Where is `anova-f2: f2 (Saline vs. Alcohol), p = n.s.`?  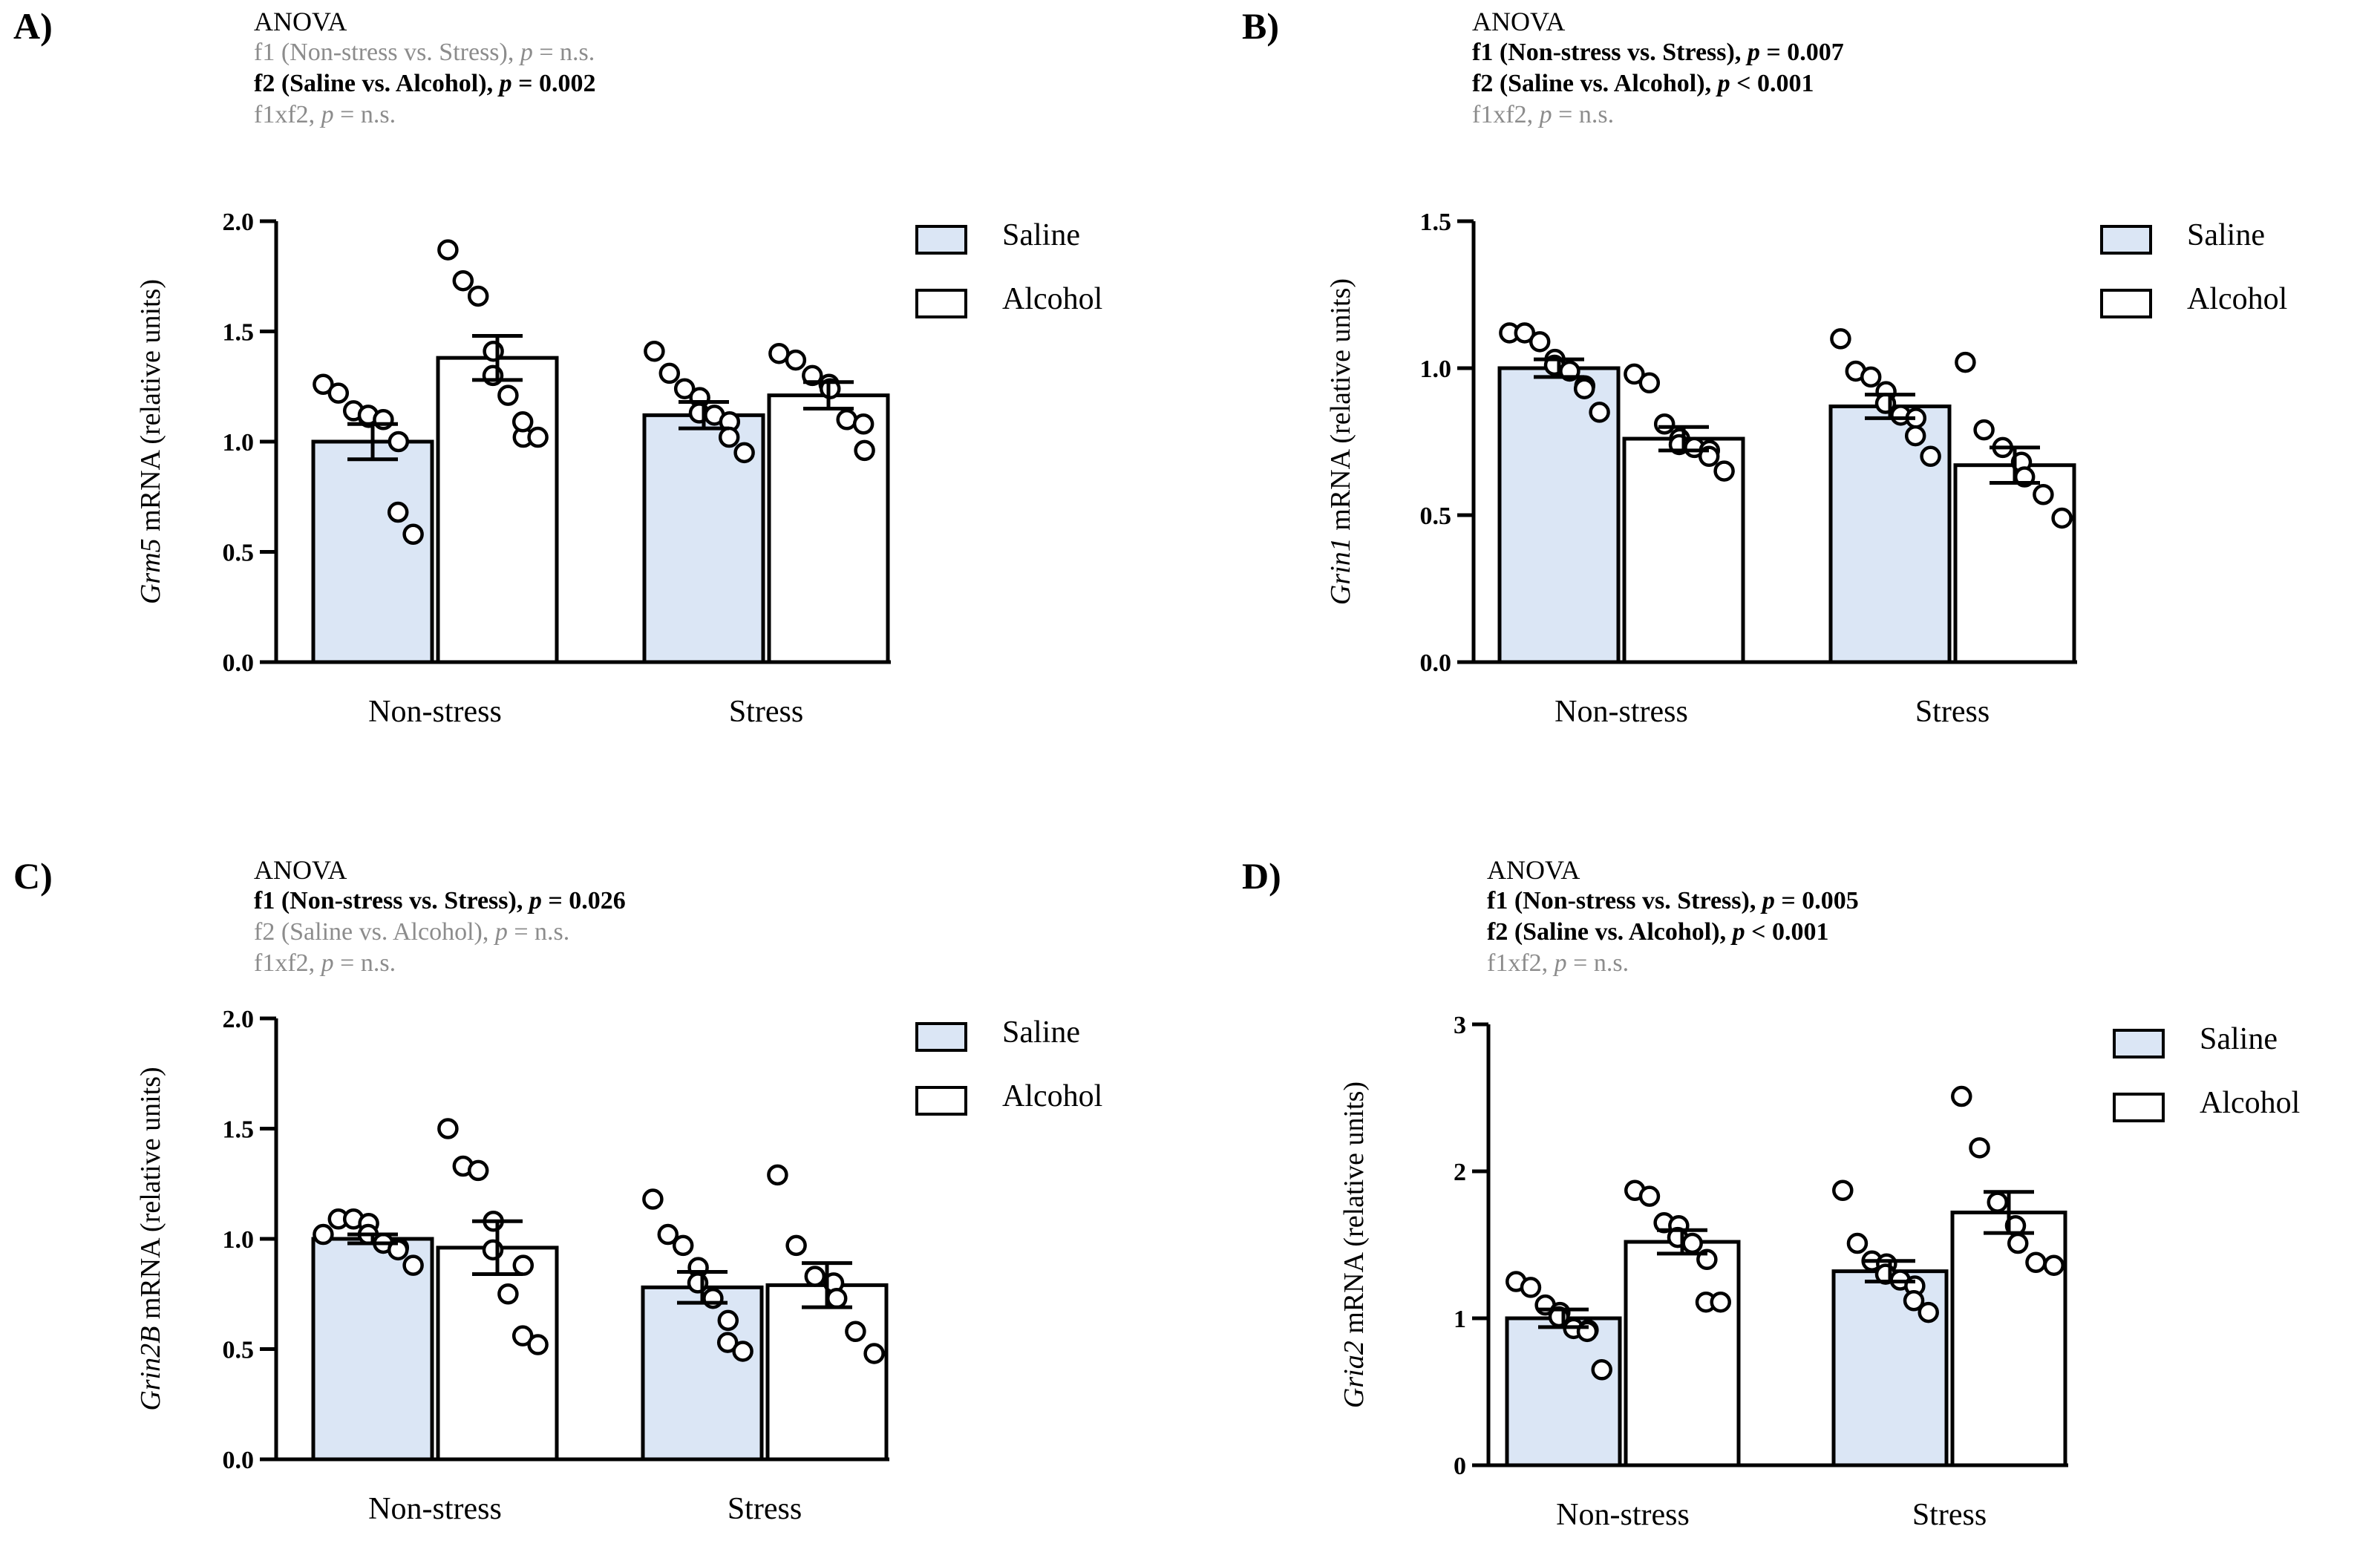 anova-f2: f2 (Saline vs. Alcohol), p = n.s. is located at coordinates (412, 932).